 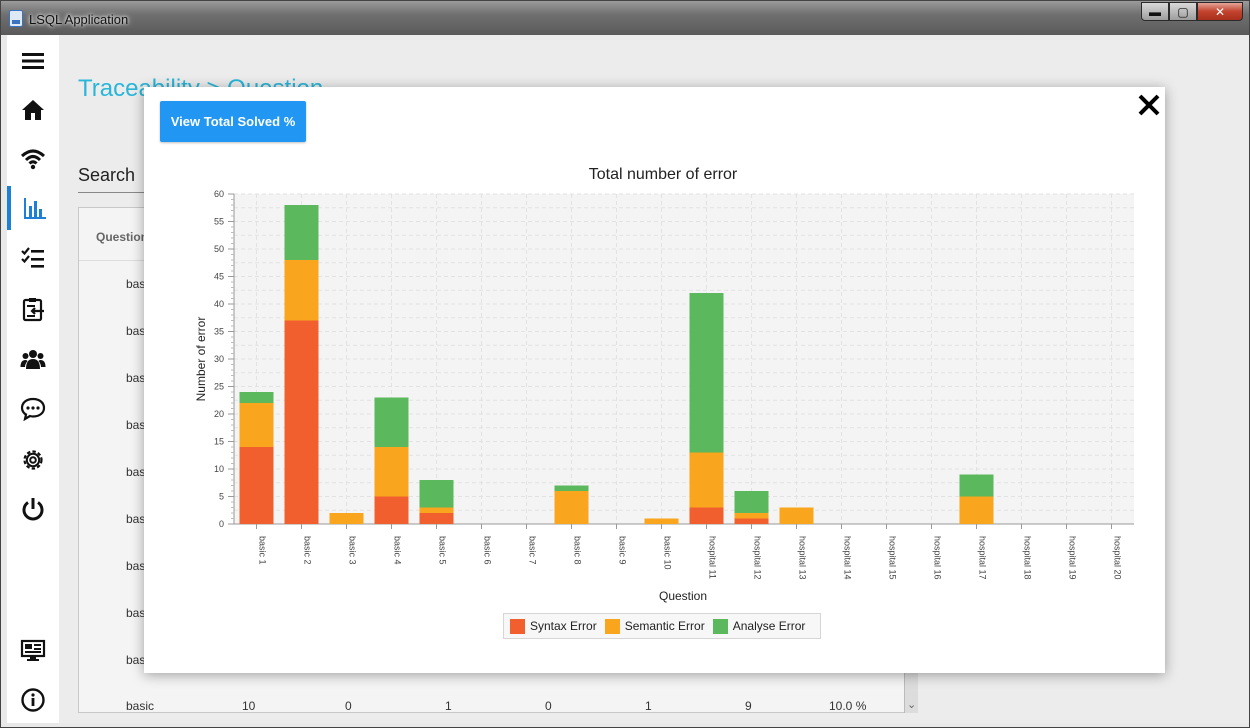 What do you see at coordinates (769, 626) in the screenshot?
I see `legend-label: Analyse Error` at bounding box center [769, 626].